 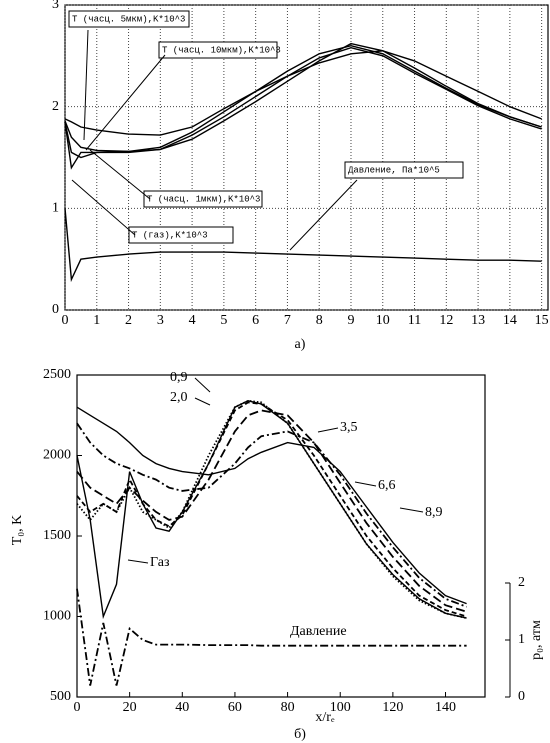 I want to click on y2-tick-label: 2, so click(x=521, y=582).